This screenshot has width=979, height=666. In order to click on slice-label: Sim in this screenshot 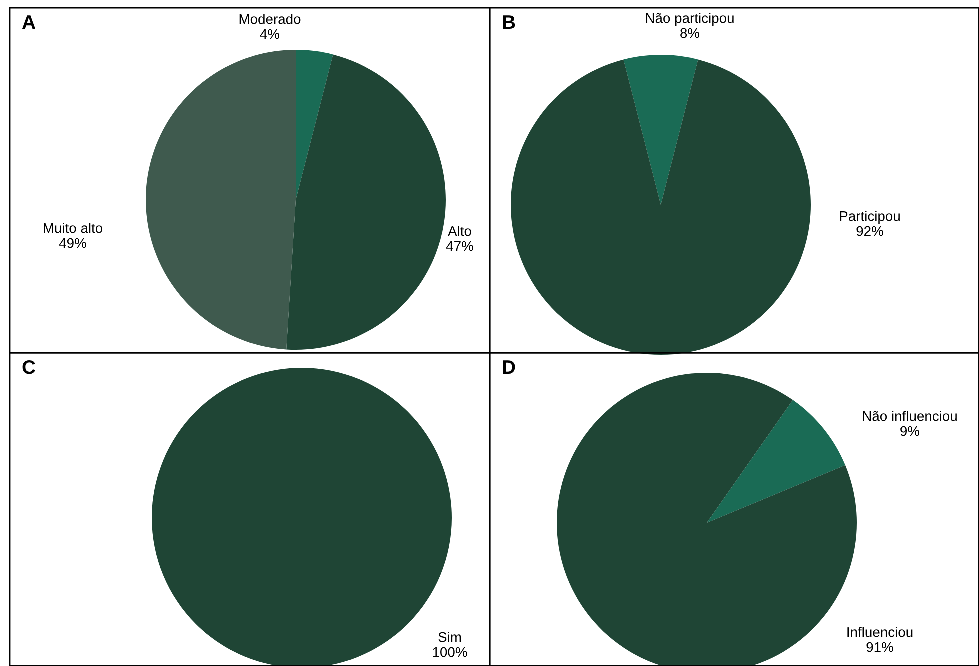, I will do `click(450, 637)`.